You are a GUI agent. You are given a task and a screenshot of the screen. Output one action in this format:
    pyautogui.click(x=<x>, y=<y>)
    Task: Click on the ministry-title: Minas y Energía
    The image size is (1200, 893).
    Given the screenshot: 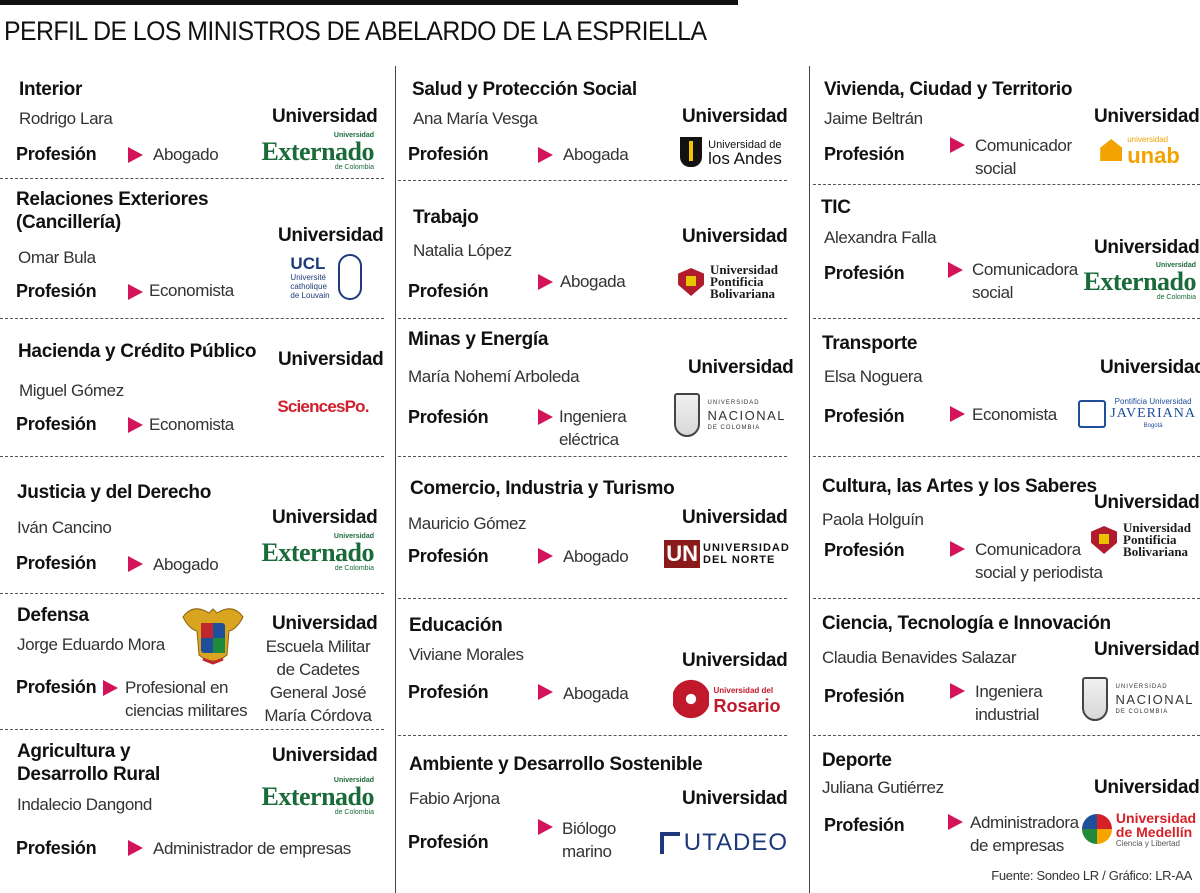 What is the action you would take?
    pyautogui.click(x=478, y=339)
    